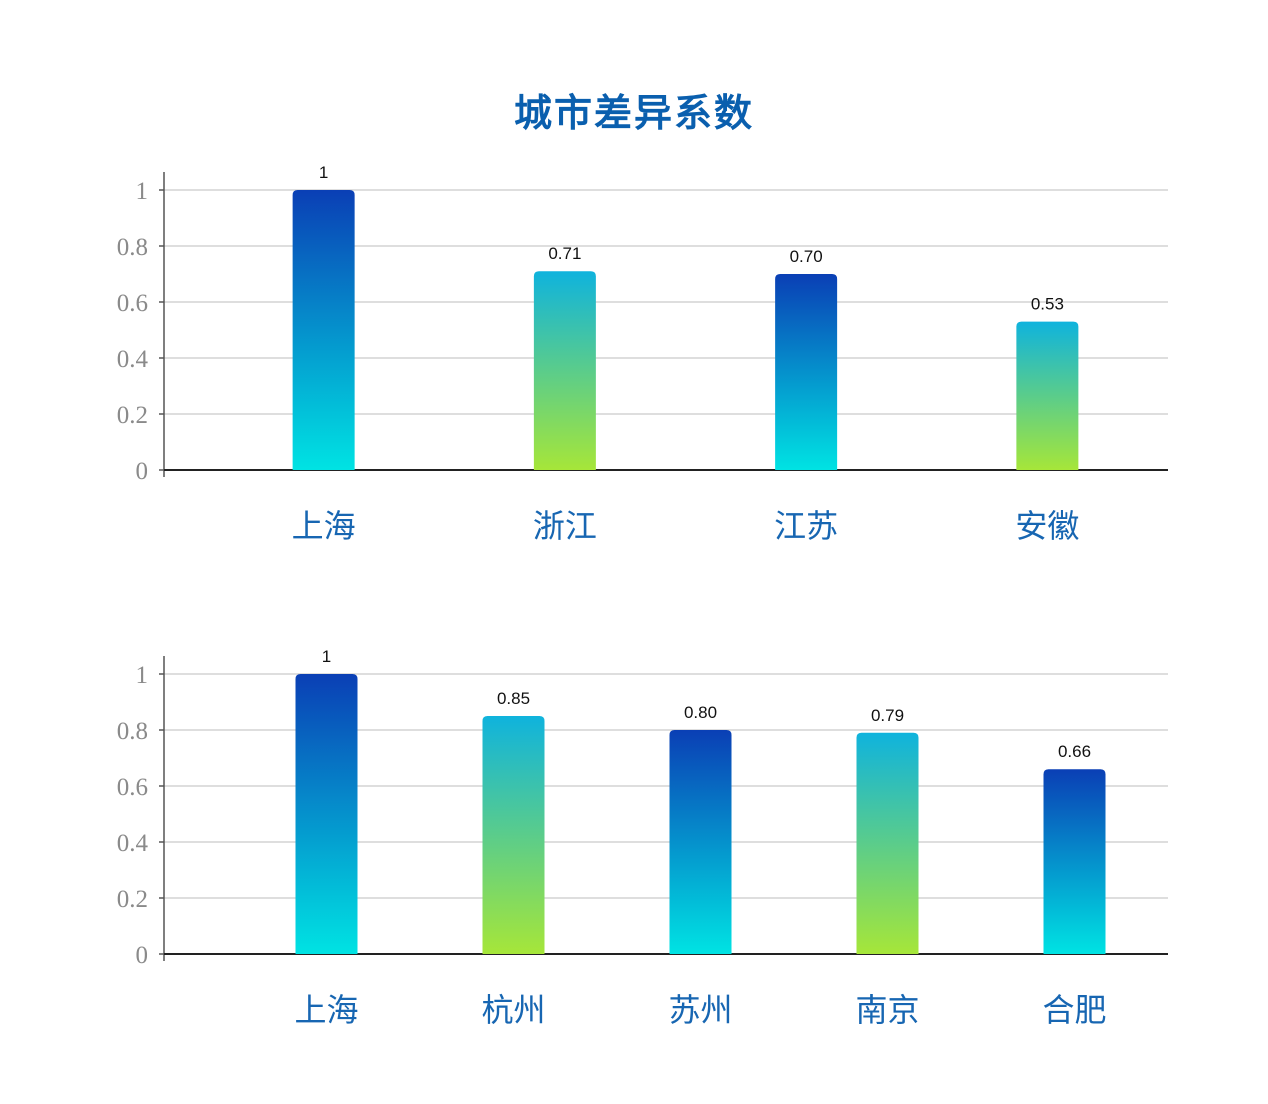 This screenshot has width=1268, height=1104. I want to click on bar-value-label: 0.71, so click(564, 253).